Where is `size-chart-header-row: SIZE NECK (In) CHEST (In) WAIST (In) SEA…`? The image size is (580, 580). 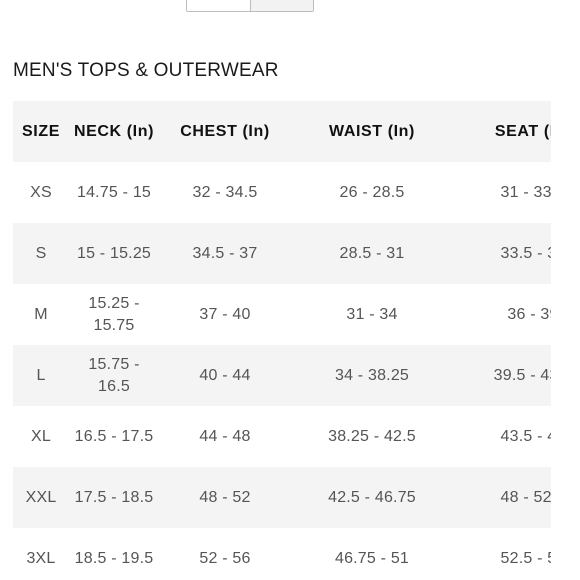
size-chart-header-row: SIZE NECK (In) CHEST (In) WAIST (In) SEA… is located at coordinates (282, 131).